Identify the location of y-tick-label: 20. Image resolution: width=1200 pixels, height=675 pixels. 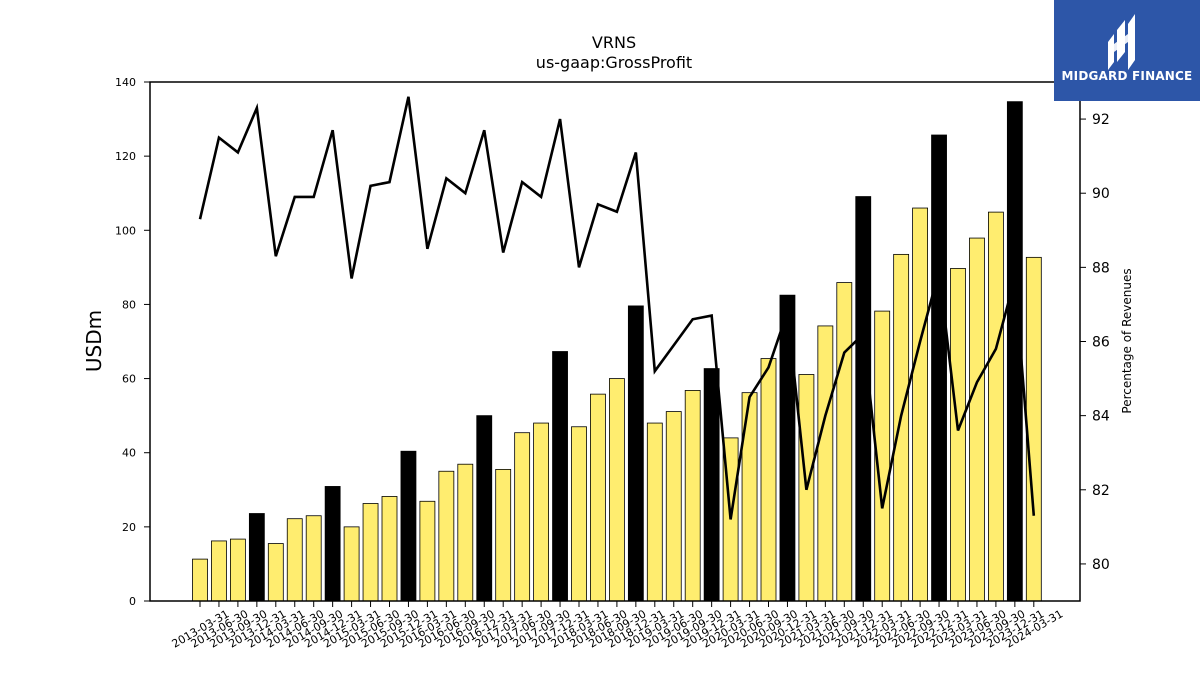
(129, 527).